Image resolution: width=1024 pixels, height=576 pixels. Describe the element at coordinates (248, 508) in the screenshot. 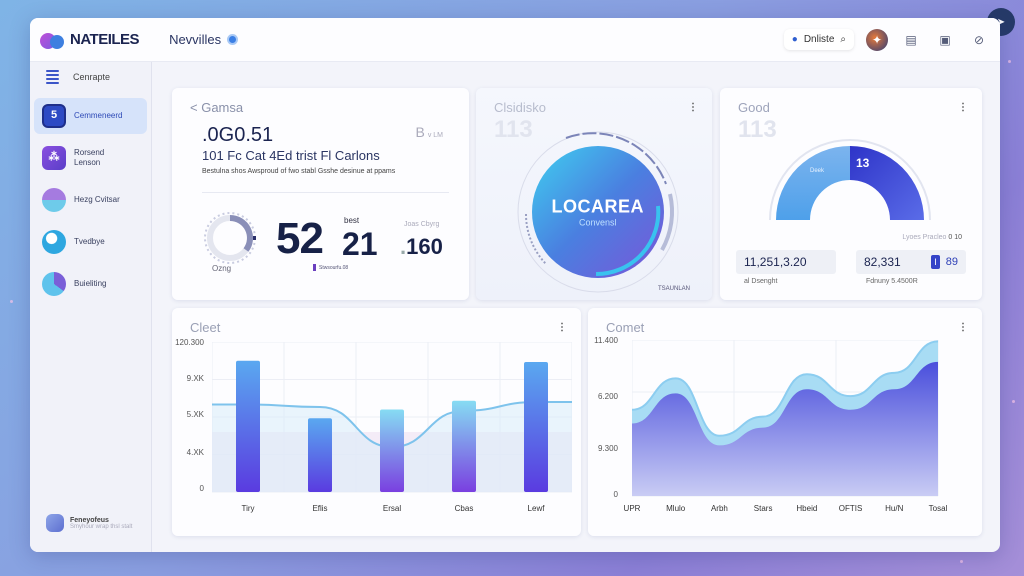

I see `x-tick: Tiry` at that location.